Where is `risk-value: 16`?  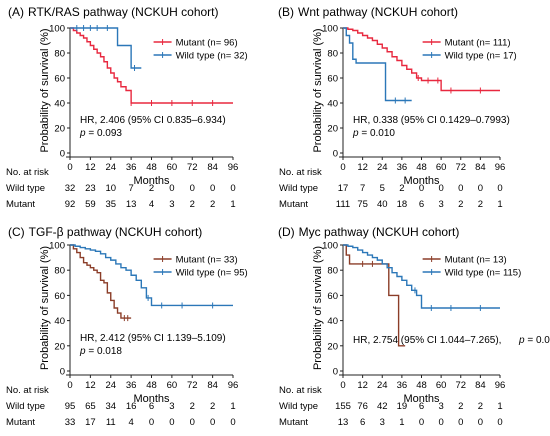
risk-value: 16 is located at coordinates (131, 406).